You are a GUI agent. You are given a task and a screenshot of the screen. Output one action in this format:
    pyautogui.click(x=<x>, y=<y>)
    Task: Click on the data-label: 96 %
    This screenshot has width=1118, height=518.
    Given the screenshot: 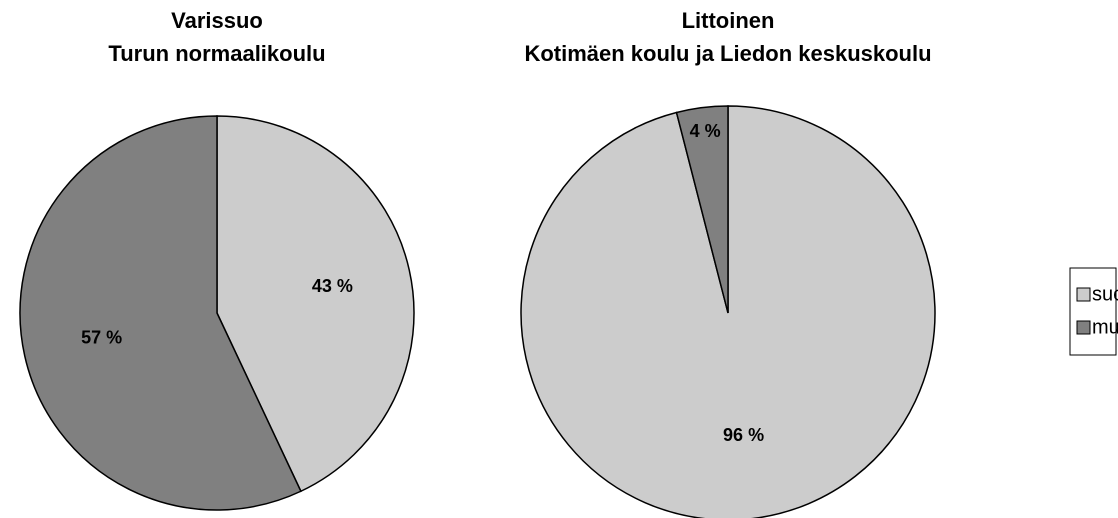 What is the action you would take?
    pyautogui.click(x=743, y=435)
    